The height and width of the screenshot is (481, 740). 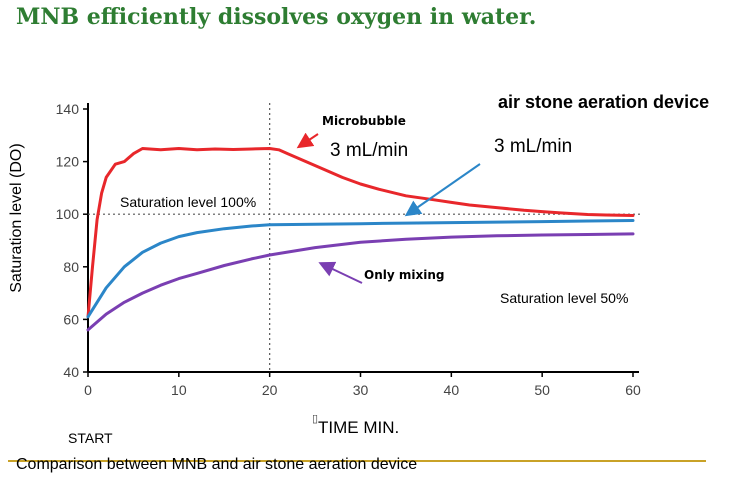 I want to click on air-flow-rate-label: 3 mL/min, so click(x=533, y=146).